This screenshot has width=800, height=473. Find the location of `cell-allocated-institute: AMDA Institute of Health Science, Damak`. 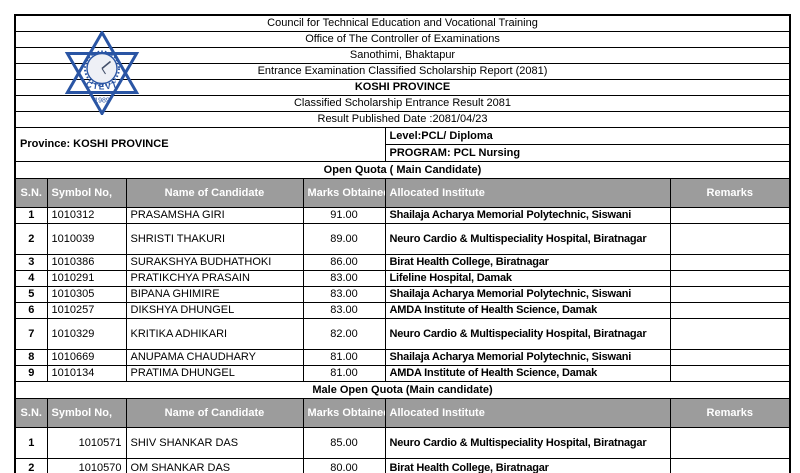

cell-allocated-institute: AMDA Institute of Health Science, Damak is located at coordinates (527, 310).